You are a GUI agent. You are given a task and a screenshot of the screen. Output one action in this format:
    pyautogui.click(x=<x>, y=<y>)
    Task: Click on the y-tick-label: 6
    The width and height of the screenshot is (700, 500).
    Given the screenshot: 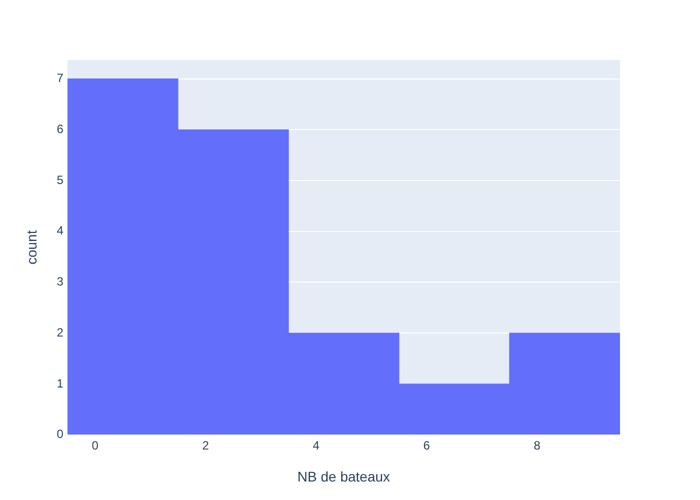 What is the action you would take?
    pyautogui.click(x=60, y=129)
    